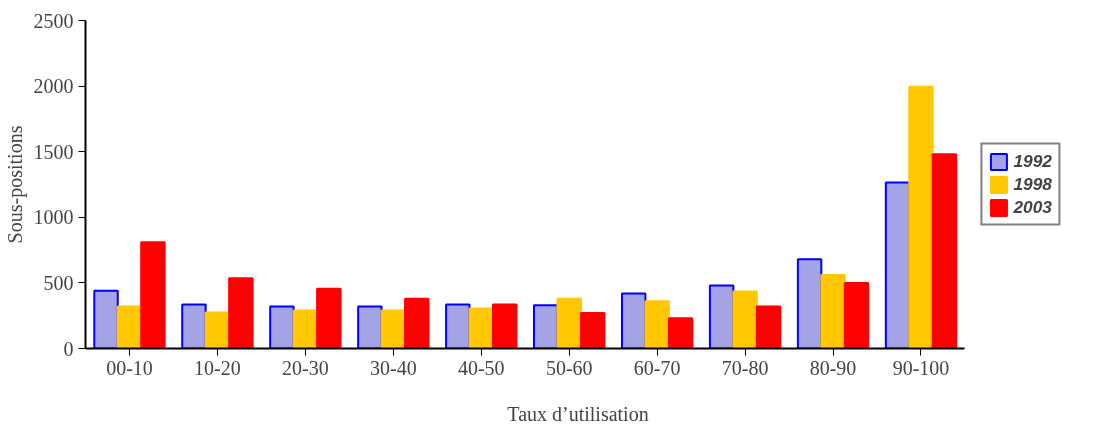  What do you see at coordinates (833, 367) in the screenshot?
I see `x-tick-label: 80-90` at bounding box center [833, 367].